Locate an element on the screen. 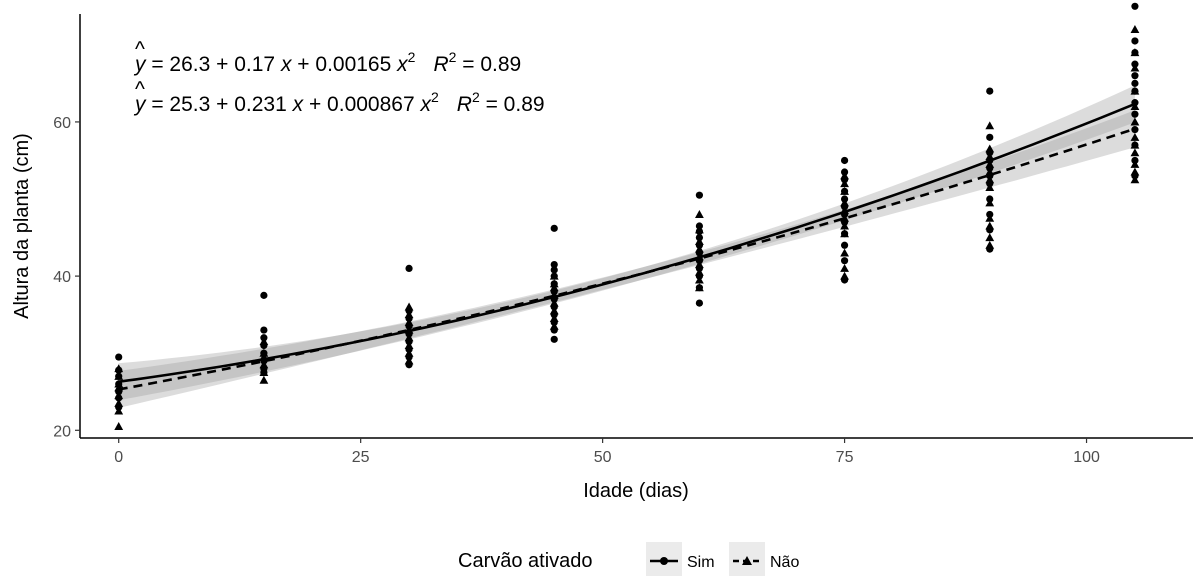 The height and width of the screenshot is (576, 1200). y-tick-label: 60 is located at coordinates (62, 123).